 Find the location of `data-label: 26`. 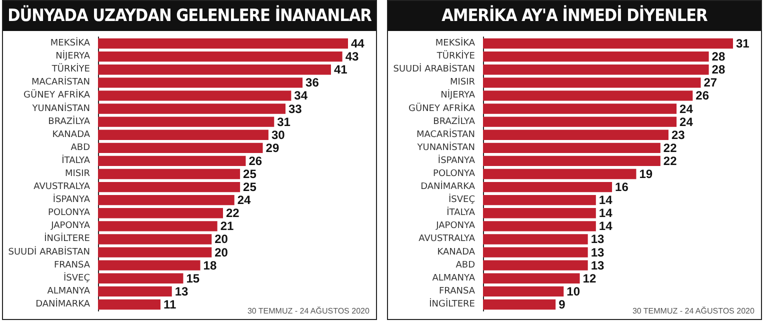

data-label: 26 is located at coordinates (255, 161).